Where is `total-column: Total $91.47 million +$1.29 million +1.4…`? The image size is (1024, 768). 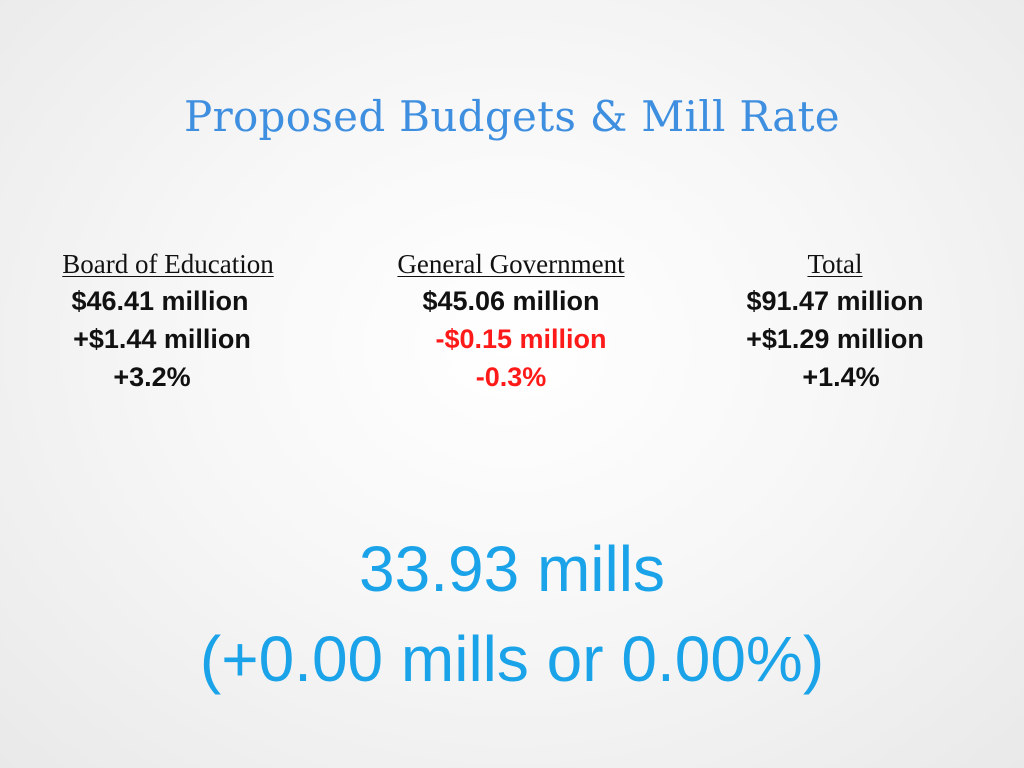
total-column: Total $91.47 million +$1.29 million +1.4… is located at coordinates (835, 321).